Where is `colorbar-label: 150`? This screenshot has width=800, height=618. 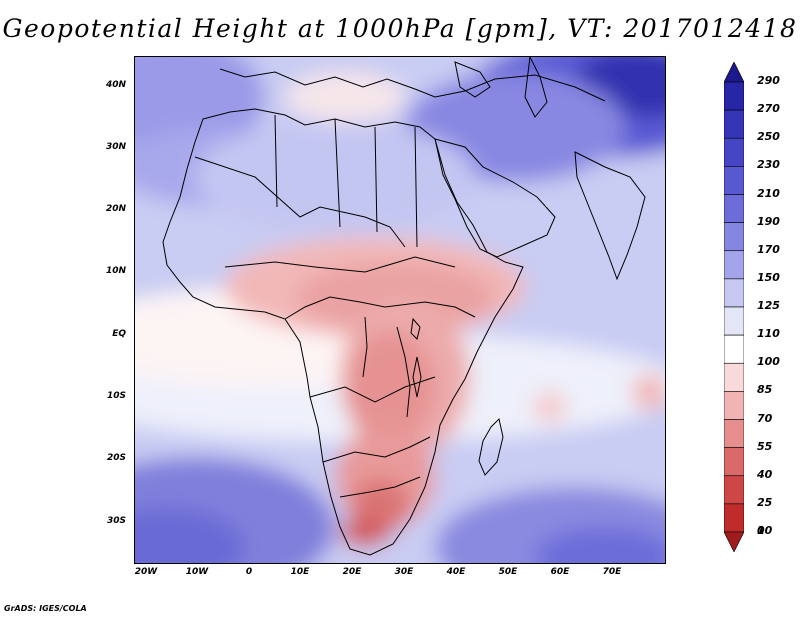 colorbar-label: 150 is located at coordinates (768, 277).